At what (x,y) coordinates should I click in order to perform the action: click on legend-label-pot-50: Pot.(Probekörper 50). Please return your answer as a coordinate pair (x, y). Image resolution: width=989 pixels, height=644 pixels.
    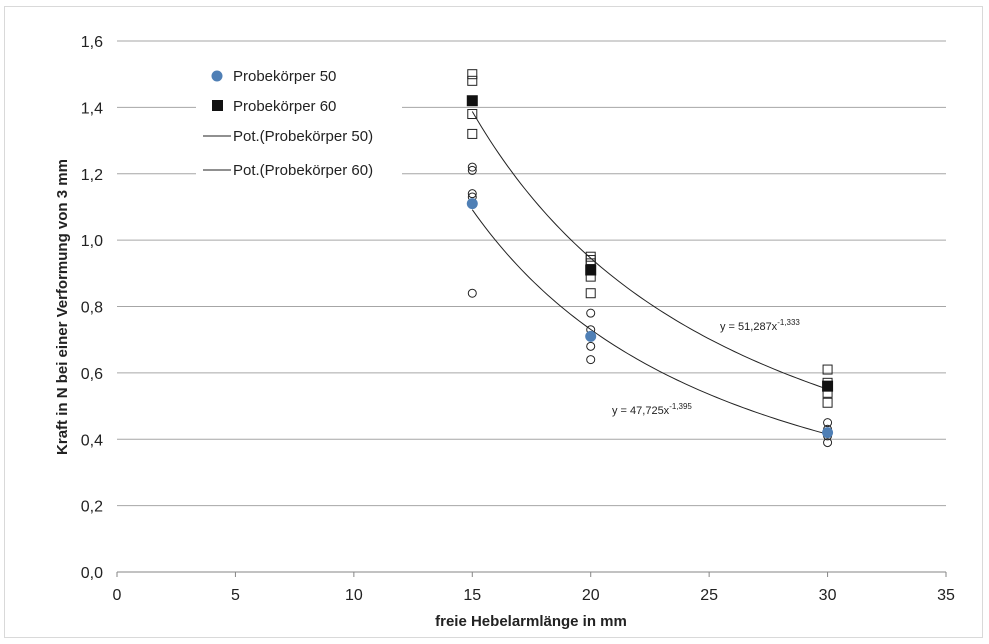
    Looking at the image, I should click on (303, 136).